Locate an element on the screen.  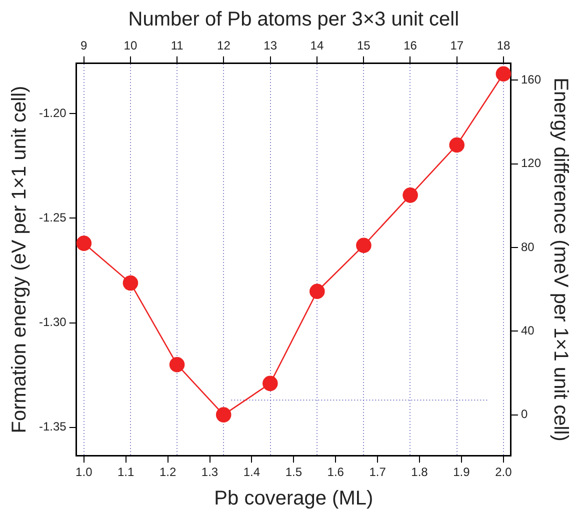
y2-tick-label: 0 is located at coordinates (524, 414).